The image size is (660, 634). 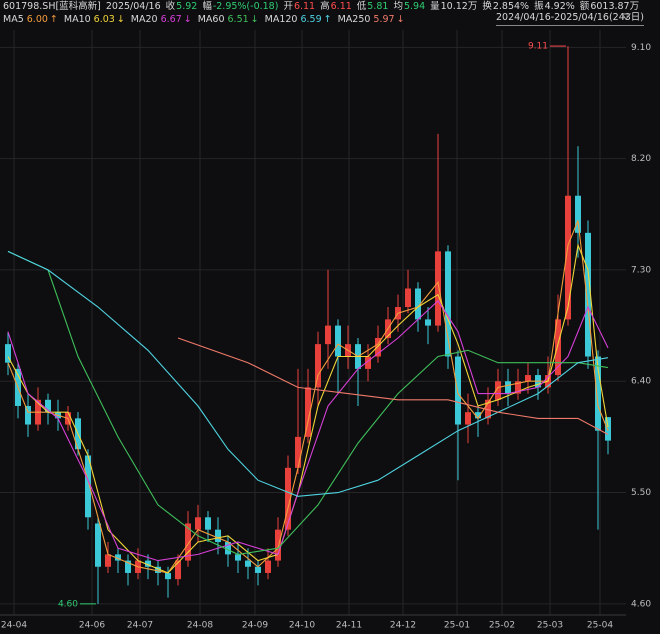 What do you see at coordinates (92, 626) in the screenshot?
I see `x-tick-label: 24-06` at bounding box center [92, 626].